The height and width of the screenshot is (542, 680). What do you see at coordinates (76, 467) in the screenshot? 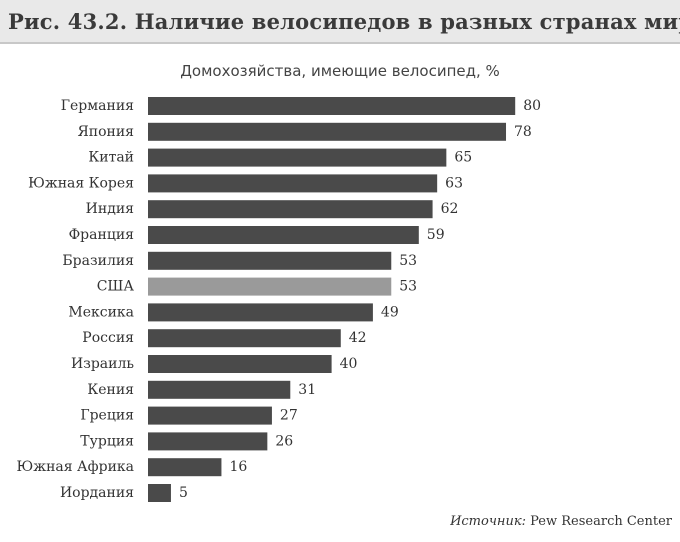
I see `category-label: Южная Африка` at bounding box center [76, 467].